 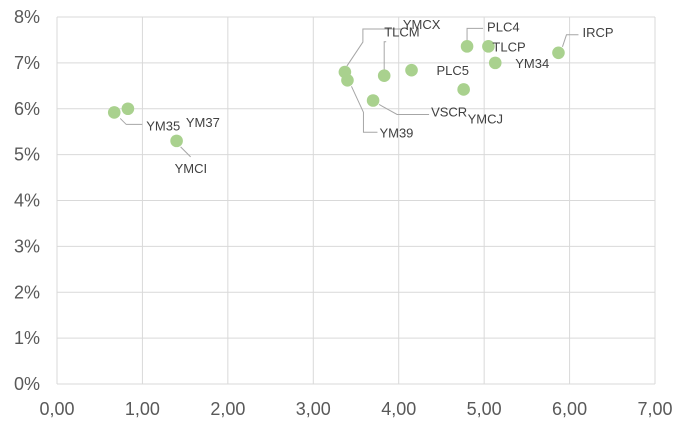 What do you see at coordinates (396, 132) in the screenshot?
I see `data-label-ym39: YM39` at bounding box center [396, 132].